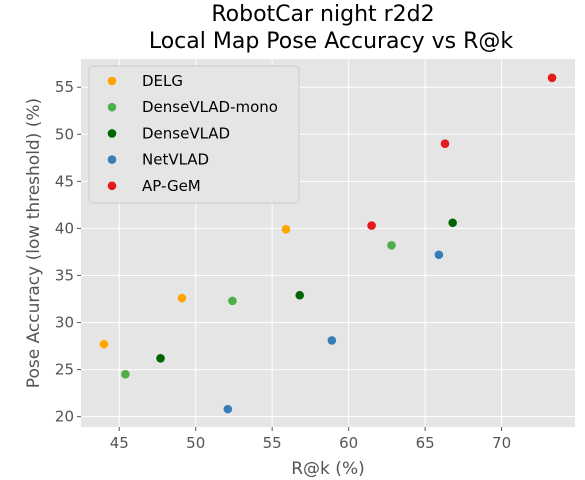 The height and width of the screenshot is (480, 585). I want to click on chart-title-line-2: Local Map Pose Accuracy vs R@k, so click(331, 41).